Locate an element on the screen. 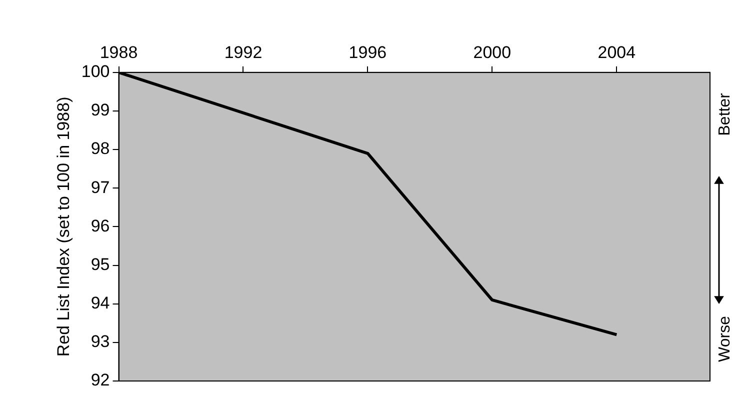 The image size is (734, 417). text: Worse is located at coordinates (725, 339).